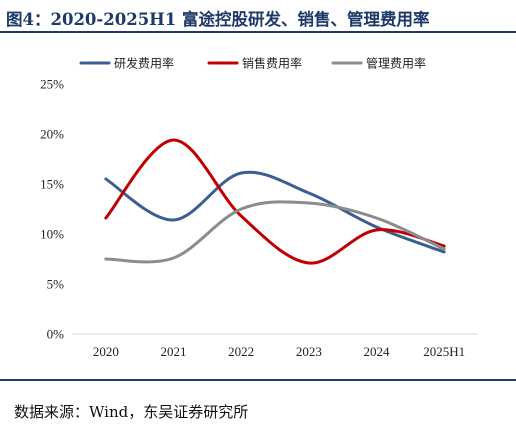 The height and width of the screenshot is (427, 516). I want to click on x-axis: 2020 2021 2022 2023 2024 2025H1, so click(275, 346).